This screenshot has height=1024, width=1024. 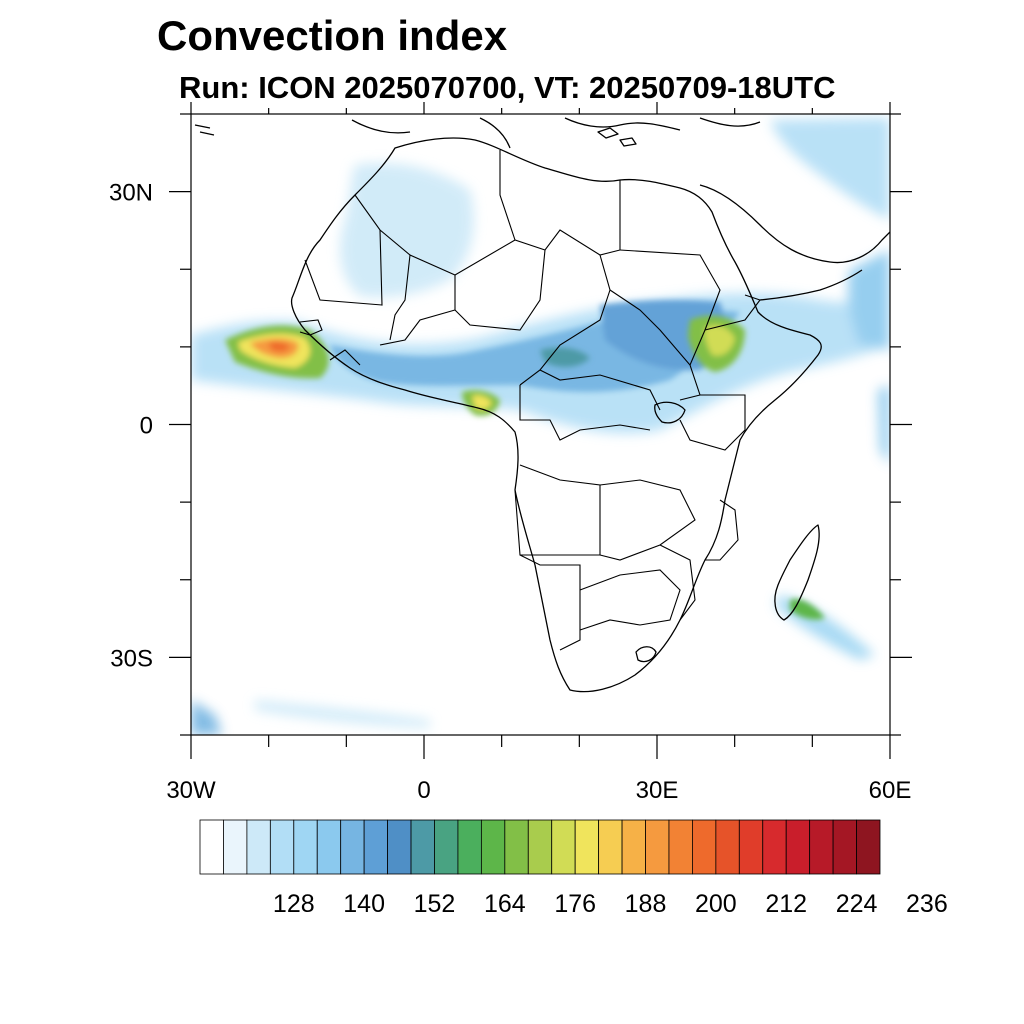 I want to click on convection-arabia-sea, so click(x=869, y=300).